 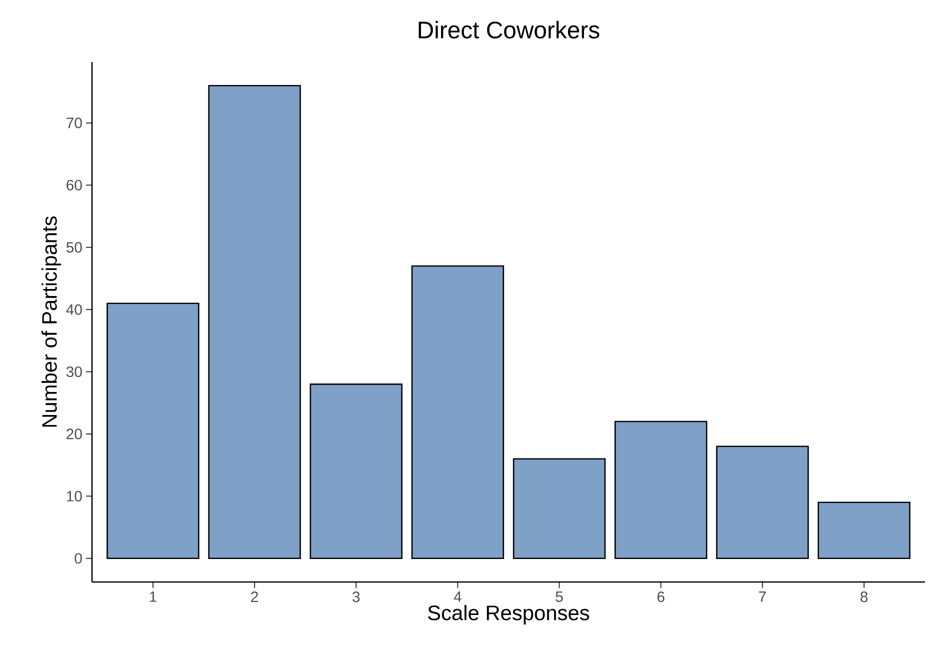 I want to click on x-tick-label: 3, so click(x=356, y=597).